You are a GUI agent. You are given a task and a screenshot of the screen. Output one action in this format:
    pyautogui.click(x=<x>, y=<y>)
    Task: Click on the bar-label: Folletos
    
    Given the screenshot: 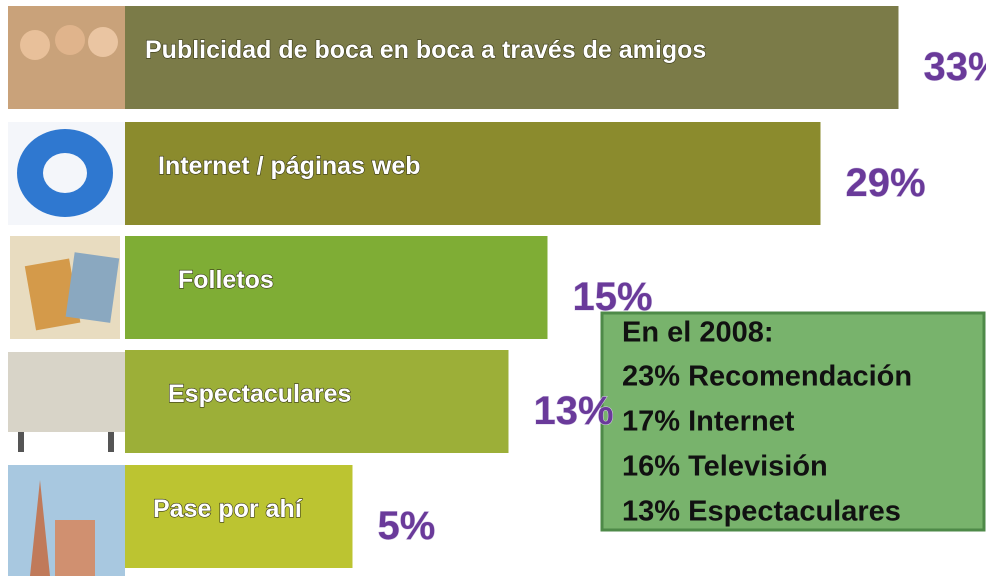 What is the action you would take?
    pyautogui.click(x=226, y=280)
    